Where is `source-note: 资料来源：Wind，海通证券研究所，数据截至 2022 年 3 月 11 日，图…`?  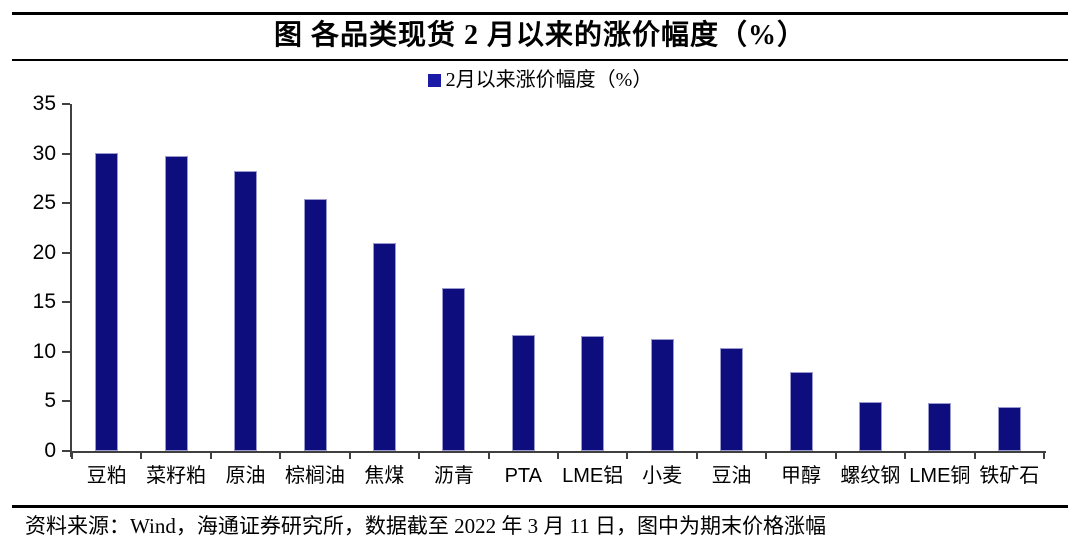
source-note: 资料来源：Wind，海通证券研究所，数据截至 2022 年 3 月 11 日，图… is located at coordinates (426, 526).